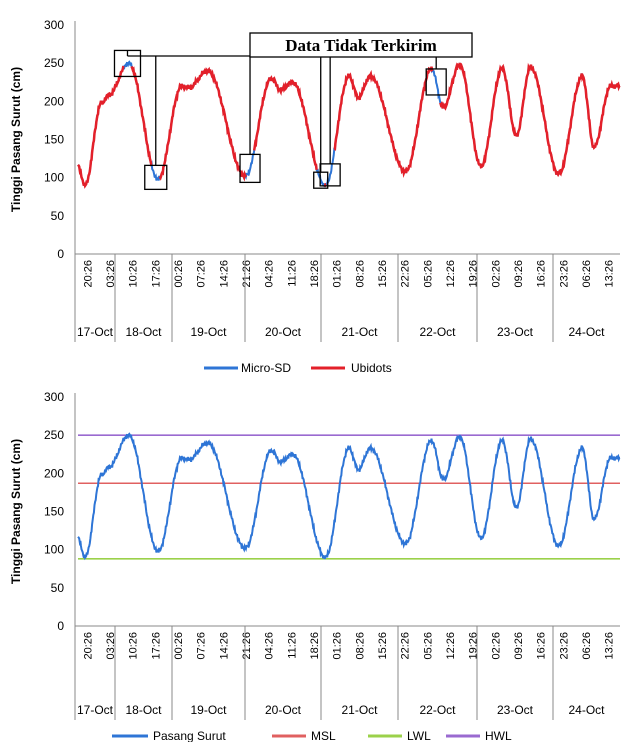 Image resolution: width=628 pixels, height=747 pixels. What do you see at coordinates (111, 274) in the screenshot?
I see `chart1-x-time-tick: 03:26` at bounding box center [111, 274].